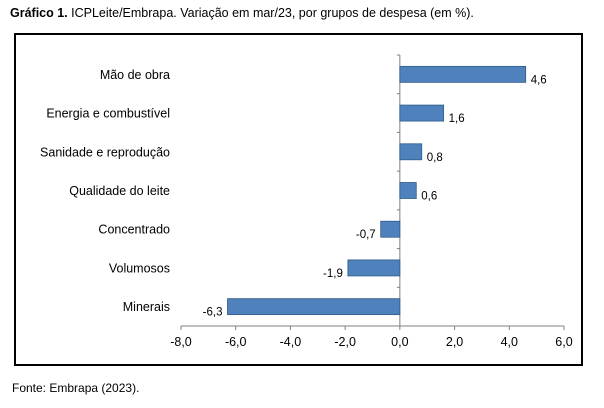  Describe the element at coordinates (146, 307) in the screenshot. I see `category-label: Minerais` at that location.